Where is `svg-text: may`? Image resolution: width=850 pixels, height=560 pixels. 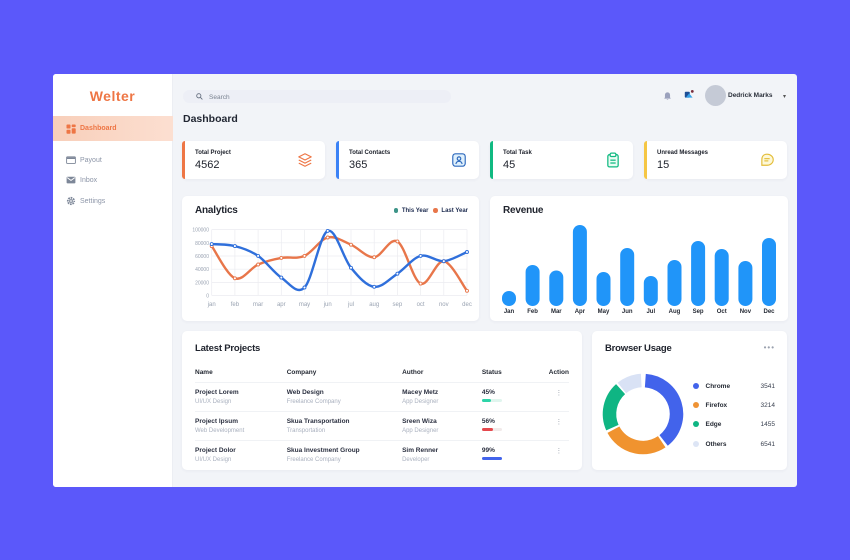 svg-text: may is located at coordinates (304, 305).